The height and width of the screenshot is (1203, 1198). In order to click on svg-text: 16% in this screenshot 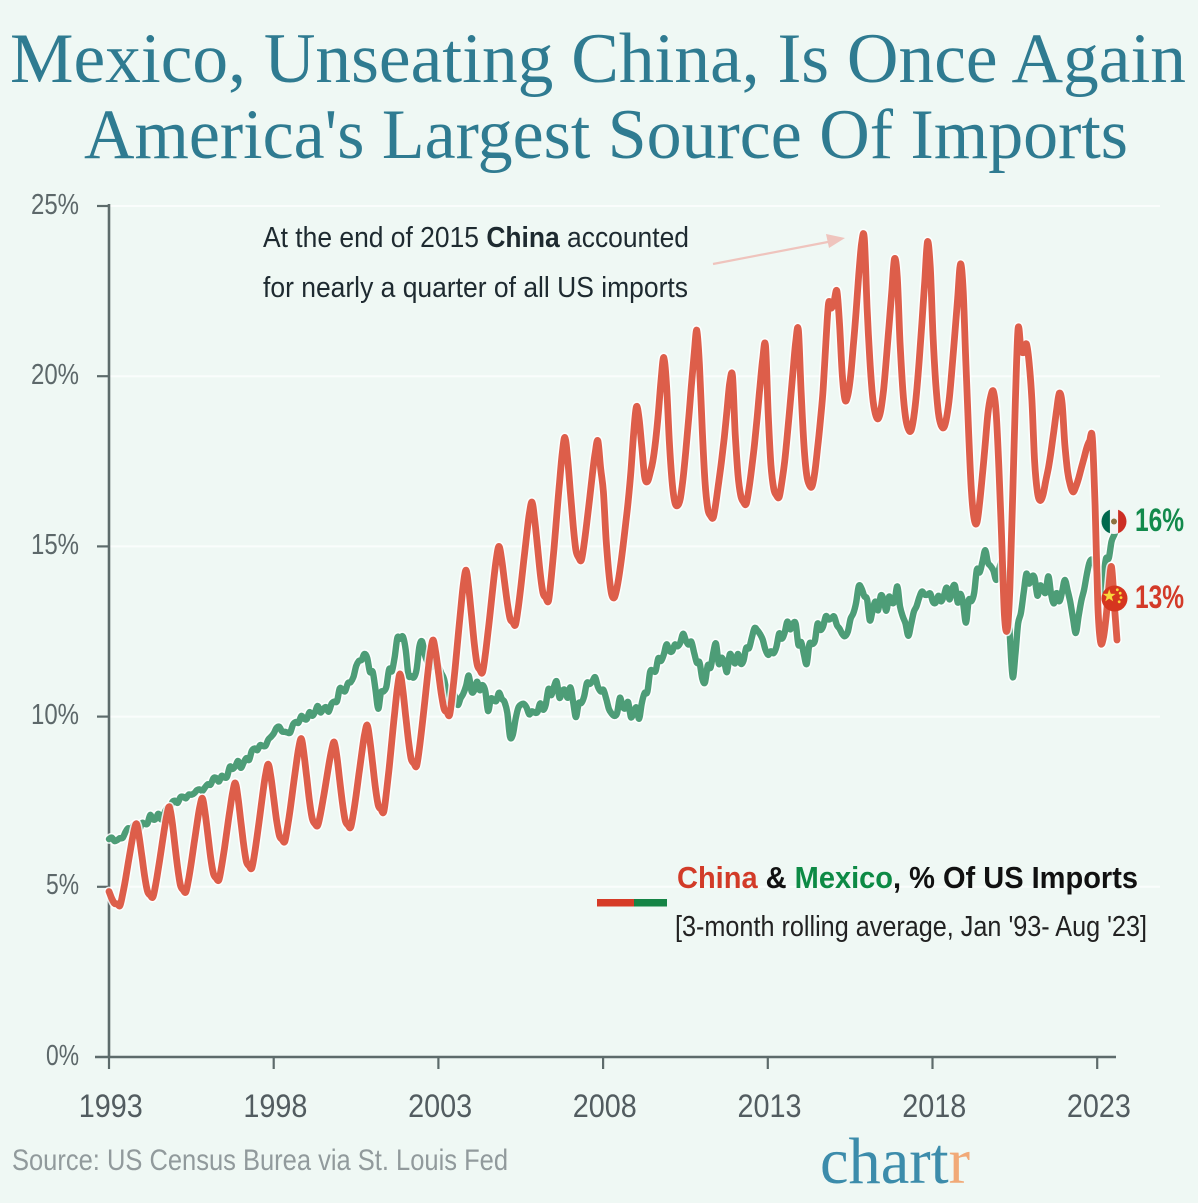, I will do `click(1159, 520)`.